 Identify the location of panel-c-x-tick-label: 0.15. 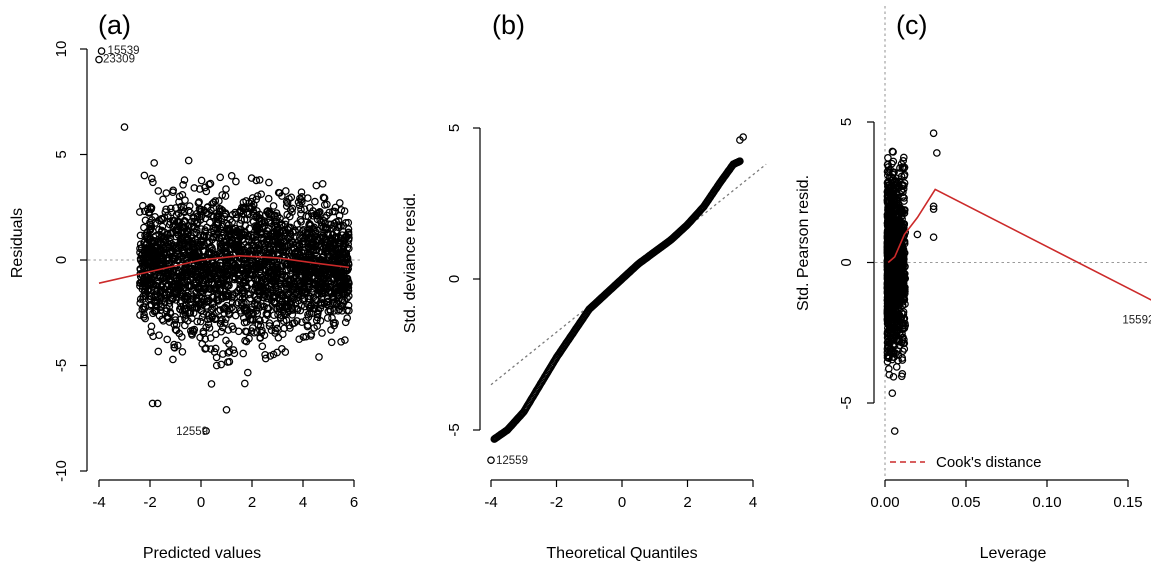
(1127, 502).